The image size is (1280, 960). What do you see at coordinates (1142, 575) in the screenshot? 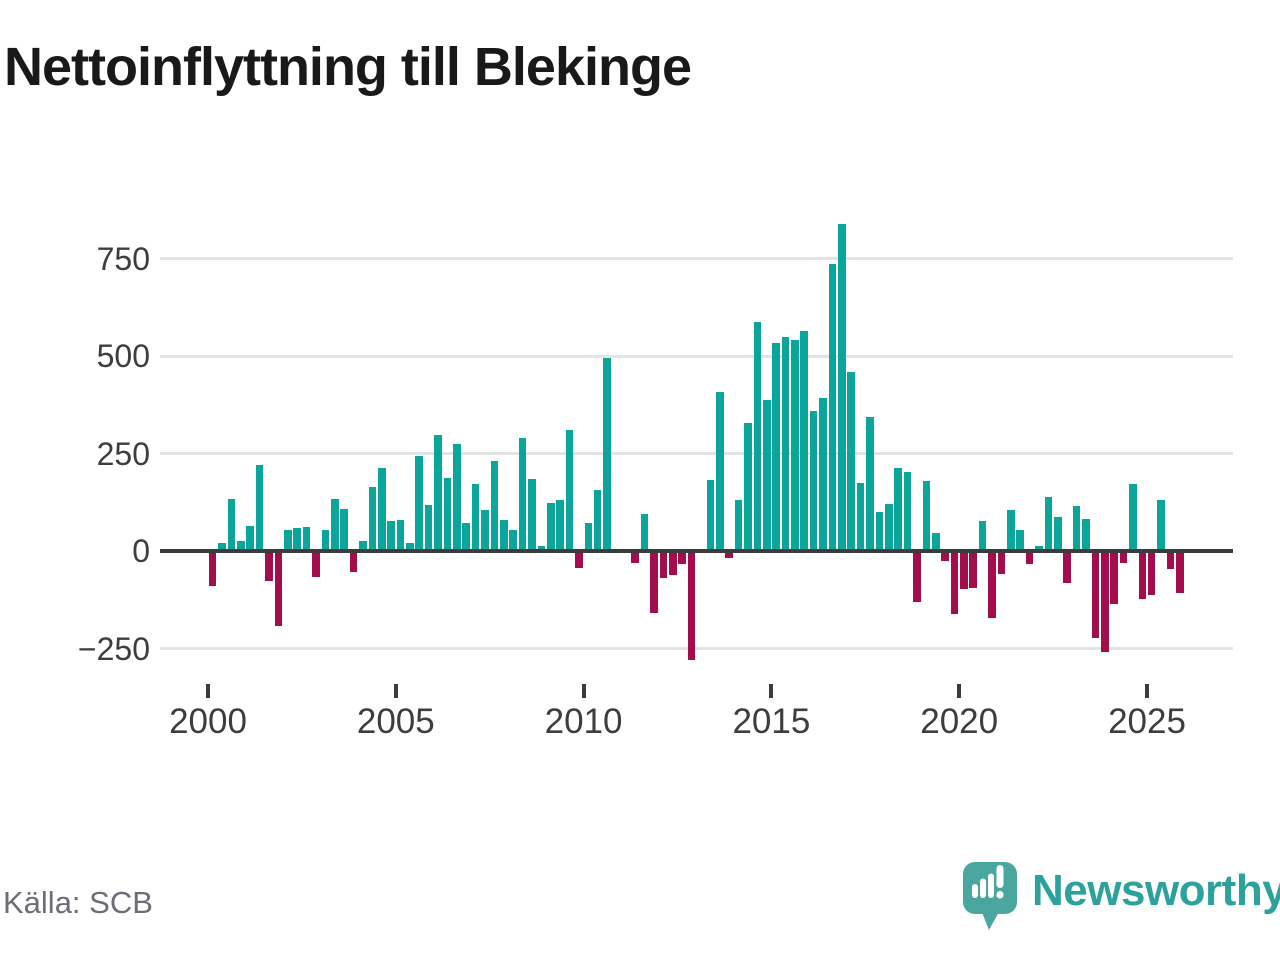
I see `bar-2024-q4` at bounding box center [1142, 575].